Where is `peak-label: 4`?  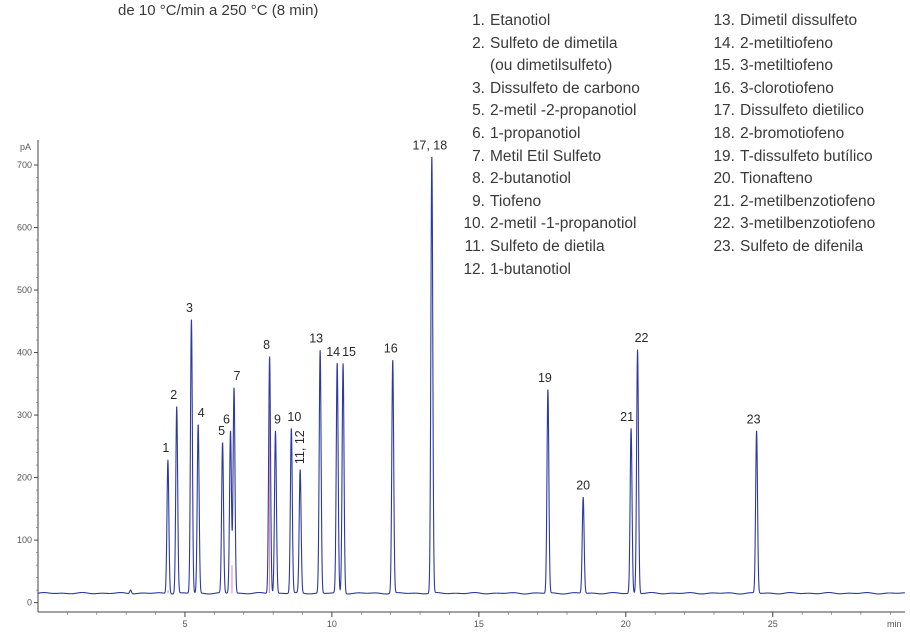
peak-label: 4 is located at coordinates (201, 413).